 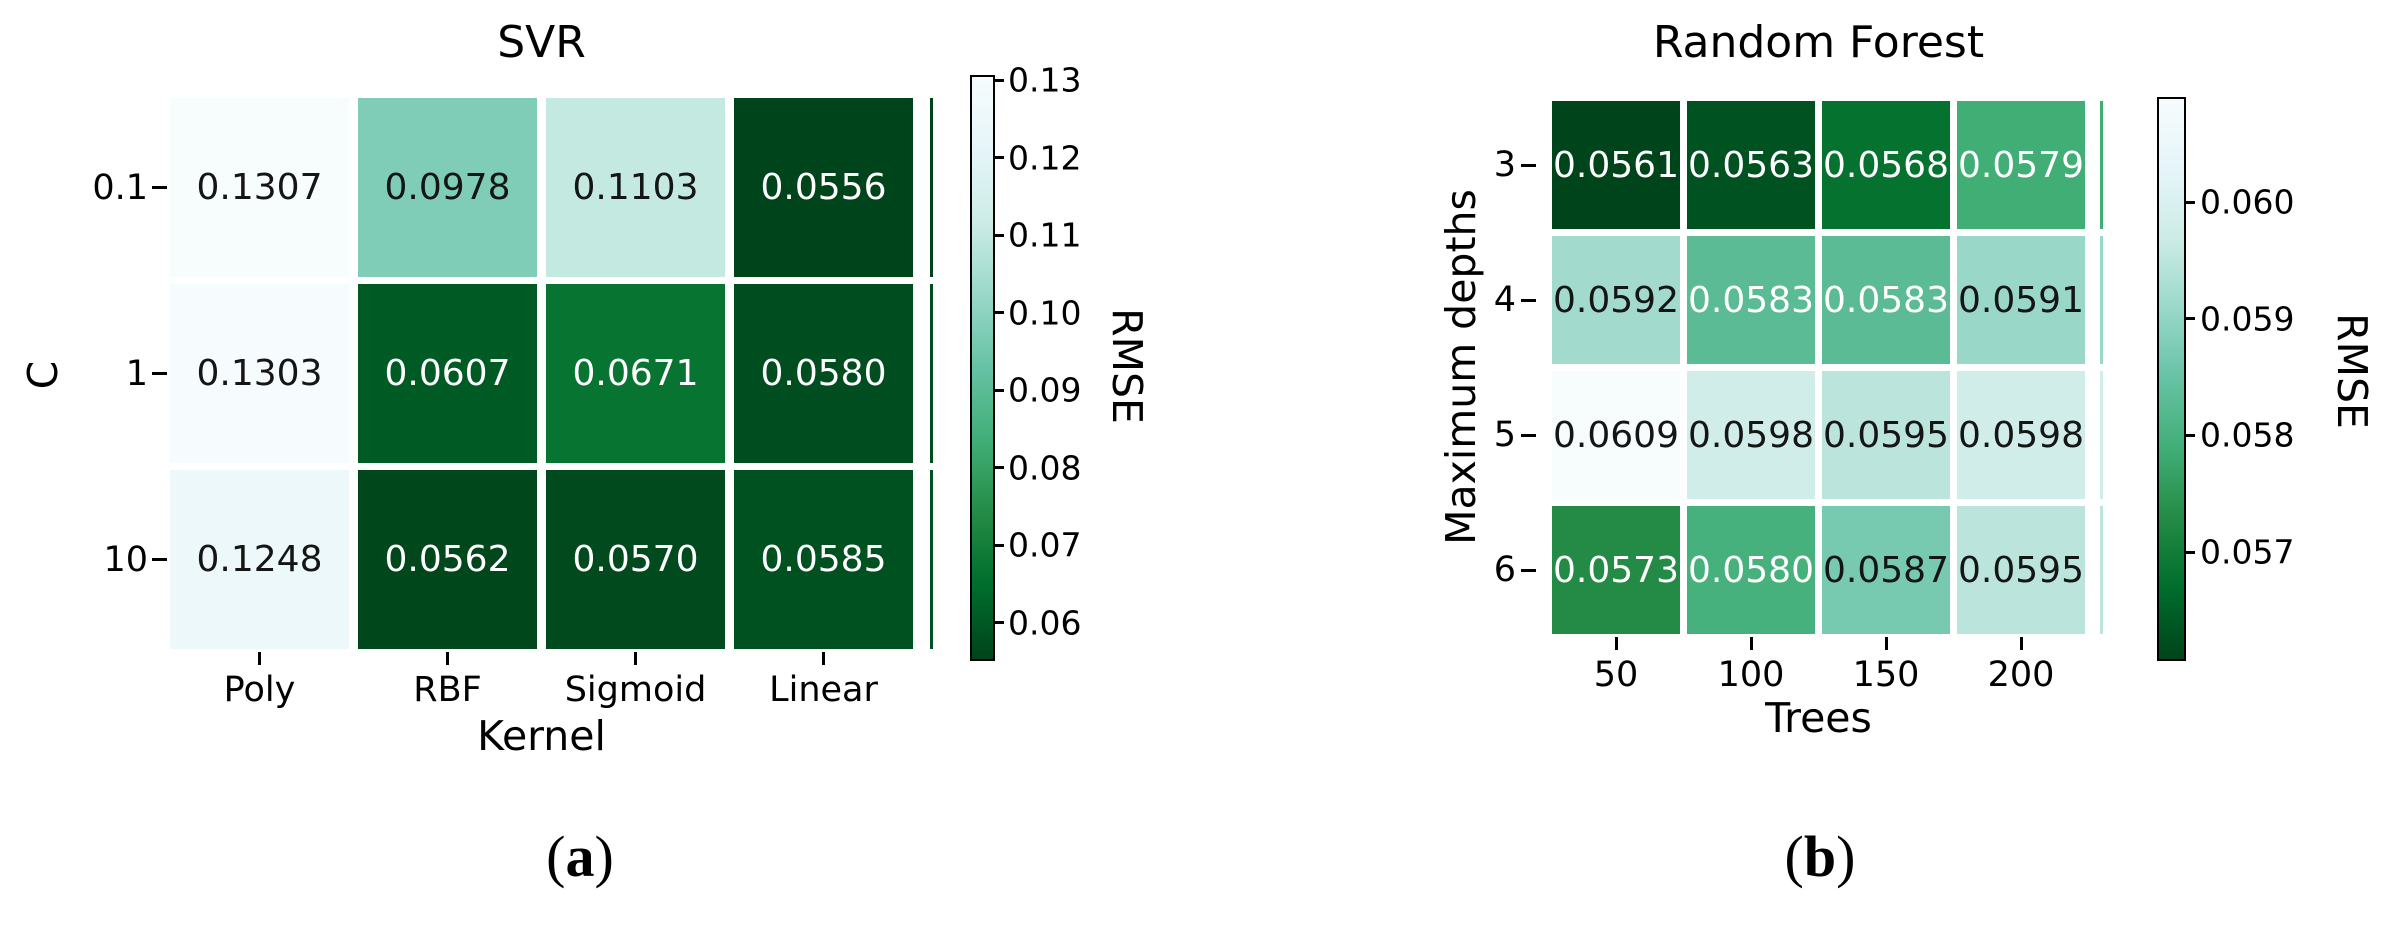 What do you see at coordinates (136, 373) in the screenshot?
I see `y-tick-label-a-1: 1` at bounding box center [136, 373].